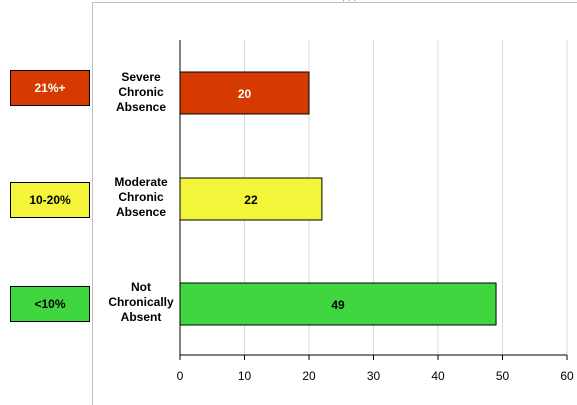  I want to click on bar-value-label: 22, so click(251, 200).